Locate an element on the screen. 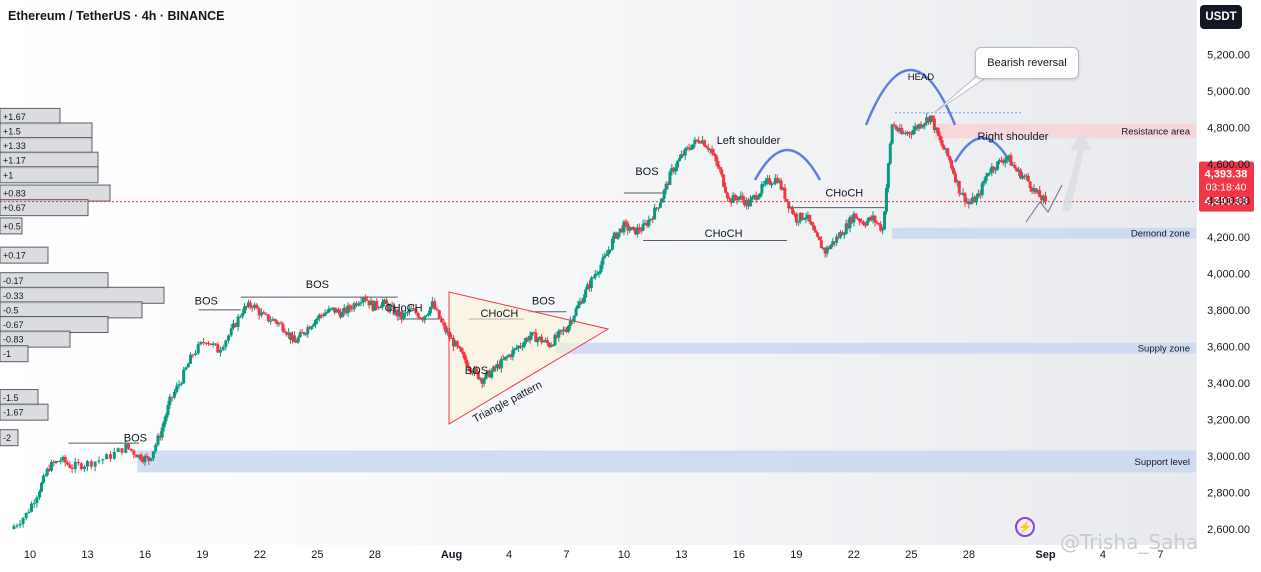 The width and height of the screenshot is (1261, 572). x-tick-label: 25 is located at coordinates (317, 555).